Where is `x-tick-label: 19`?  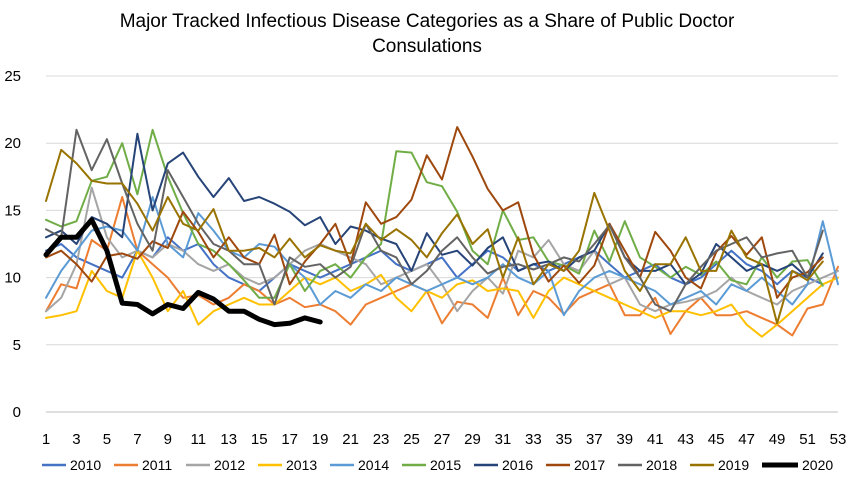 x-tick-label: 19 is located at coordinates (320, 439).